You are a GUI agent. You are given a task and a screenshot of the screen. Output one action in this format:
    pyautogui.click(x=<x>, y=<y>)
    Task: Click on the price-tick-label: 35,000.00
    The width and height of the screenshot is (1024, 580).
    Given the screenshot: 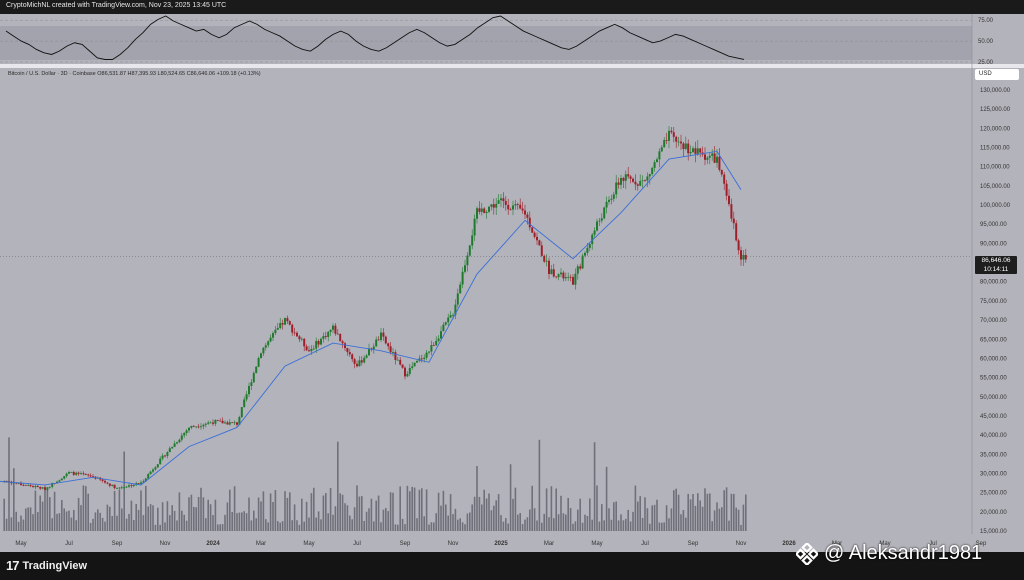 What is the action you would take?
    pyautogui.click(x=993, y=455)
    